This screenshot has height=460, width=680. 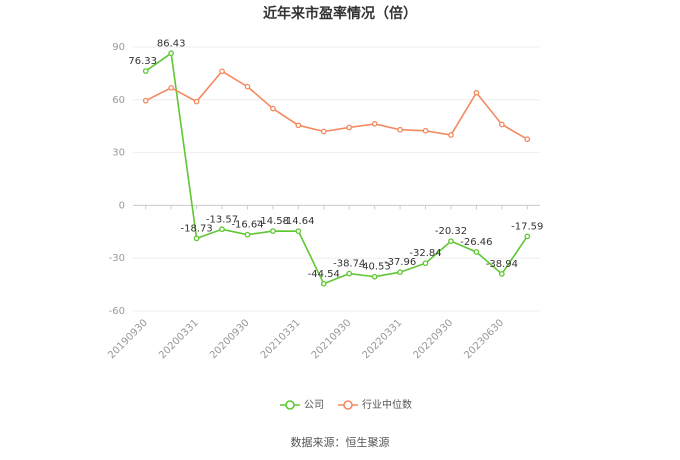 What do you see at coordinates (336, 105) in the screenshot?
I see `series-line` at bounding box center [336, 105].